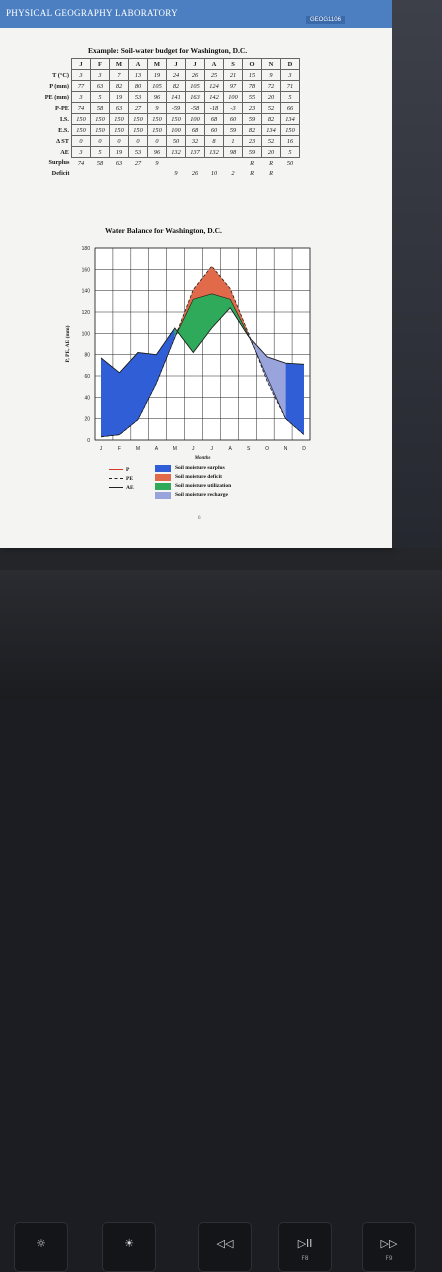  Describe the element at coordinates (164, 119) in the screenshot. I see `table-row: I.S. 150 150 150 150 150 150 100 68 60 59 82 134` at that location.